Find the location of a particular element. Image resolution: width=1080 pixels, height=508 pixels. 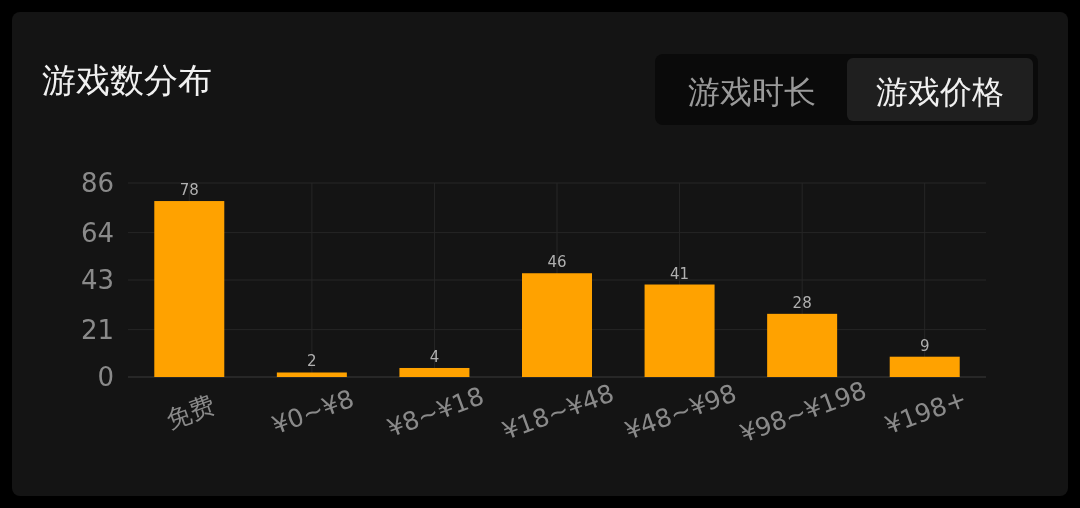

annotation: 游戏价格 is located at coordinates (940, 92).